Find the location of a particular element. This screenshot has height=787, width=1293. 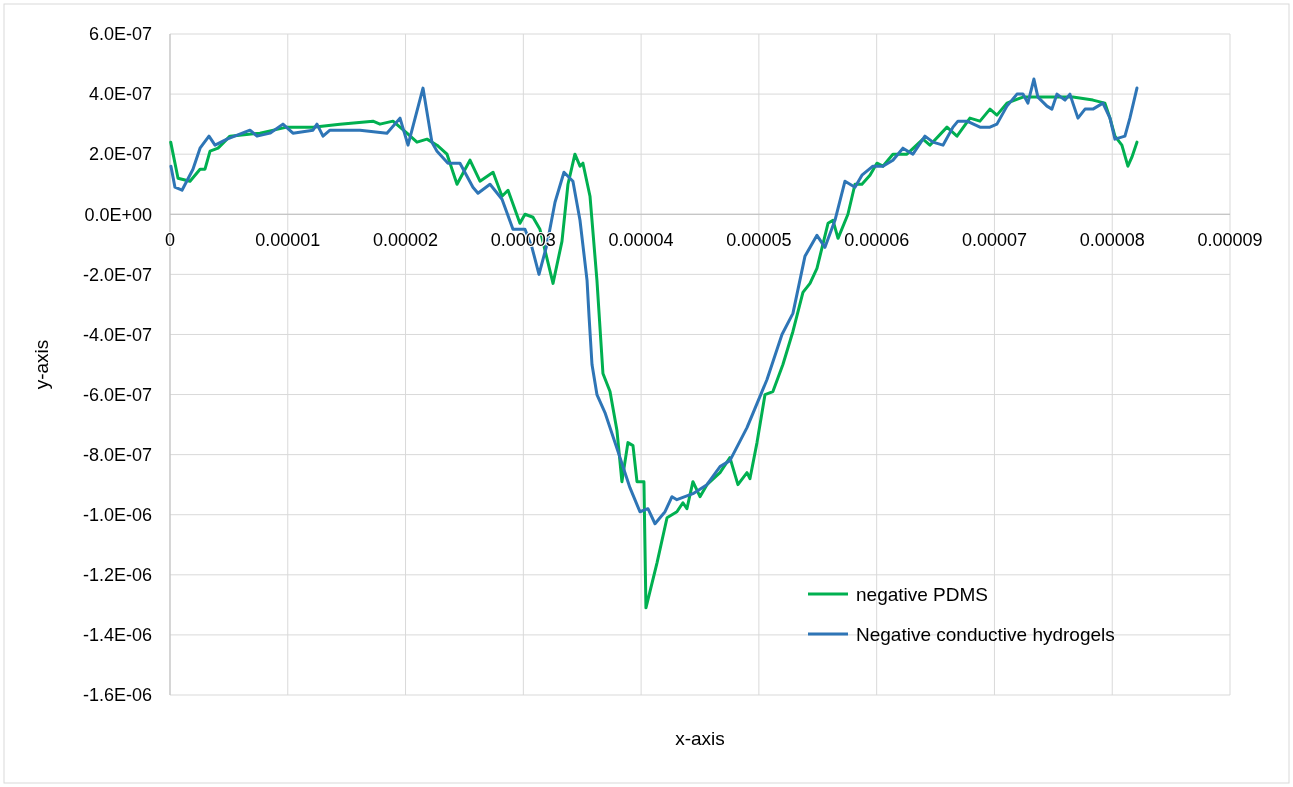

y-tick-label: -1.6E-06 is located at coordinates (117, 695).